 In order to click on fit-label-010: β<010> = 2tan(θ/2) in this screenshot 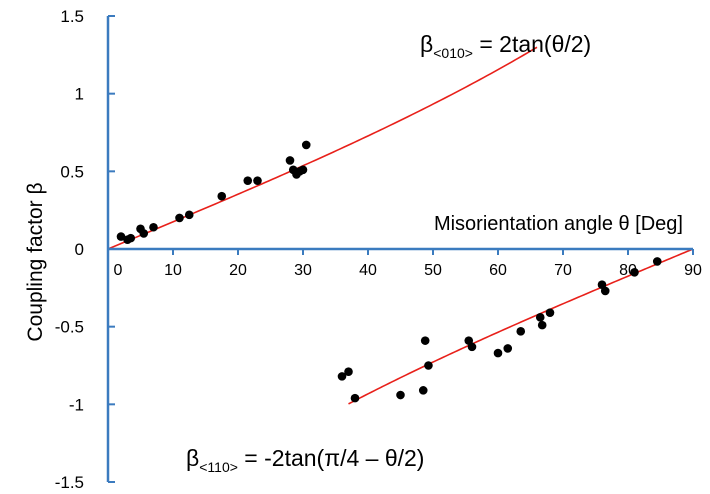, I will do `click(505, 46)`.